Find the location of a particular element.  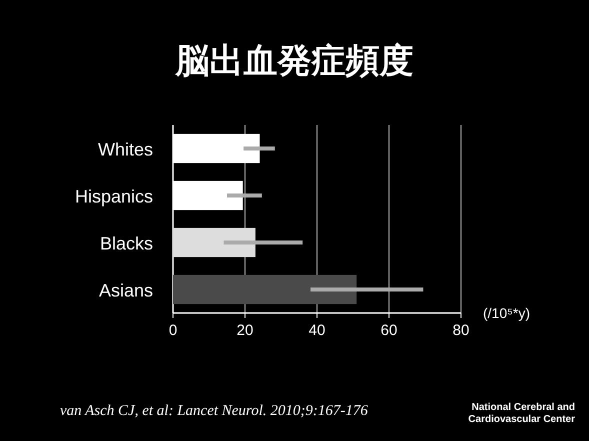

text: National Cerebral and Cardiovascular Center is located at coordinates (522, 413).